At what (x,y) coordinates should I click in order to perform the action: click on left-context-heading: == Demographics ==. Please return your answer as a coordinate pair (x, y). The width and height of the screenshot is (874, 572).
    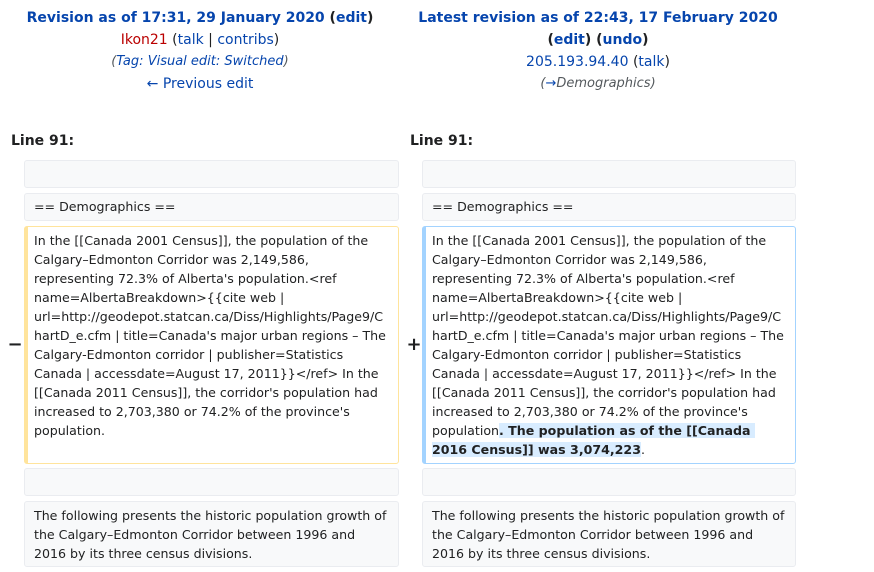
    Looking at the image, I should click on (211, 207).